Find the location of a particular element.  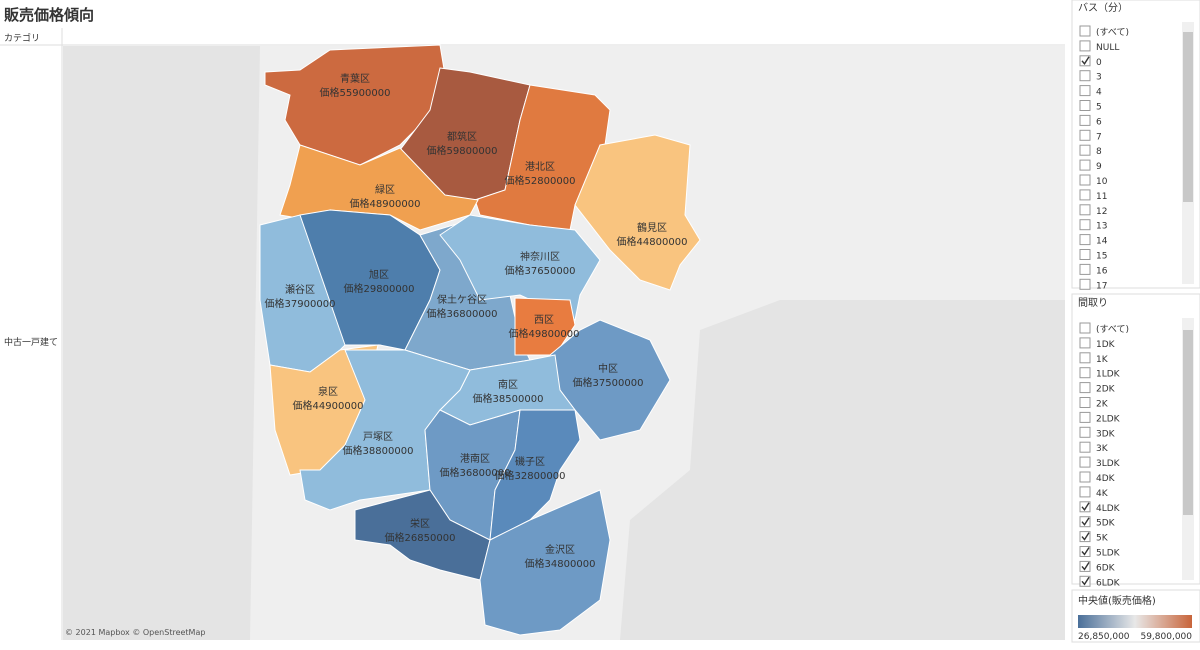

filter-item: 1DK is located at coordinates (1106, 345).